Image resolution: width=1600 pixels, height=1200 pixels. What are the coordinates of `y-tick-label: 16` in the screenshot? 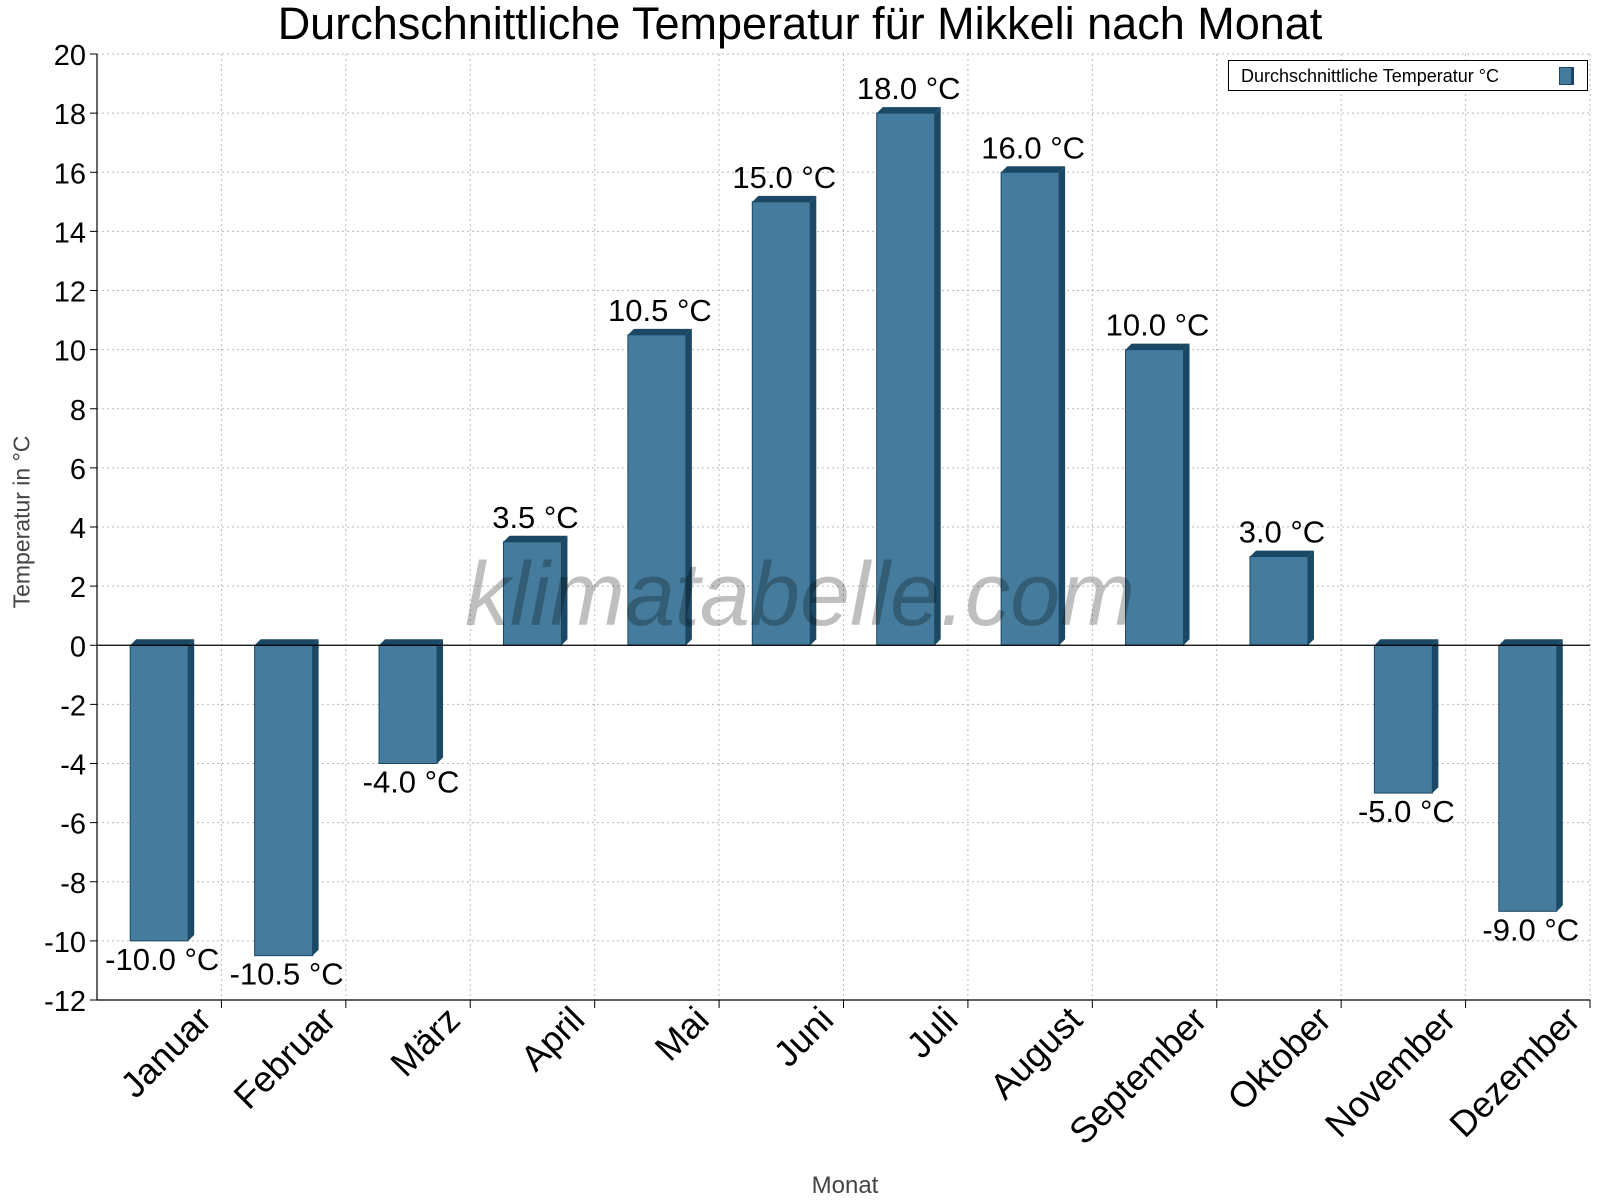 It's located at (70, 174).